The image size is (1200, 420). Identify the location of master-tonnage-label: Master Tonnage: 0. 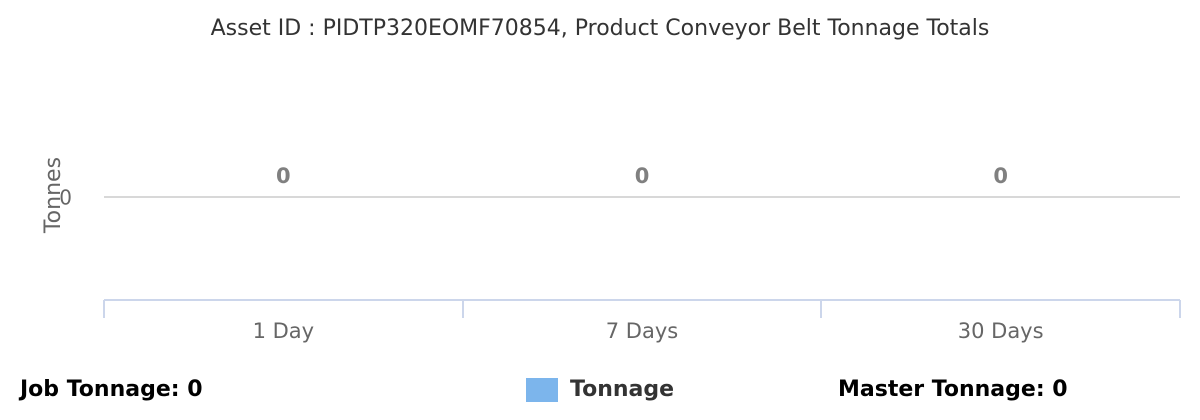
(953, 389).